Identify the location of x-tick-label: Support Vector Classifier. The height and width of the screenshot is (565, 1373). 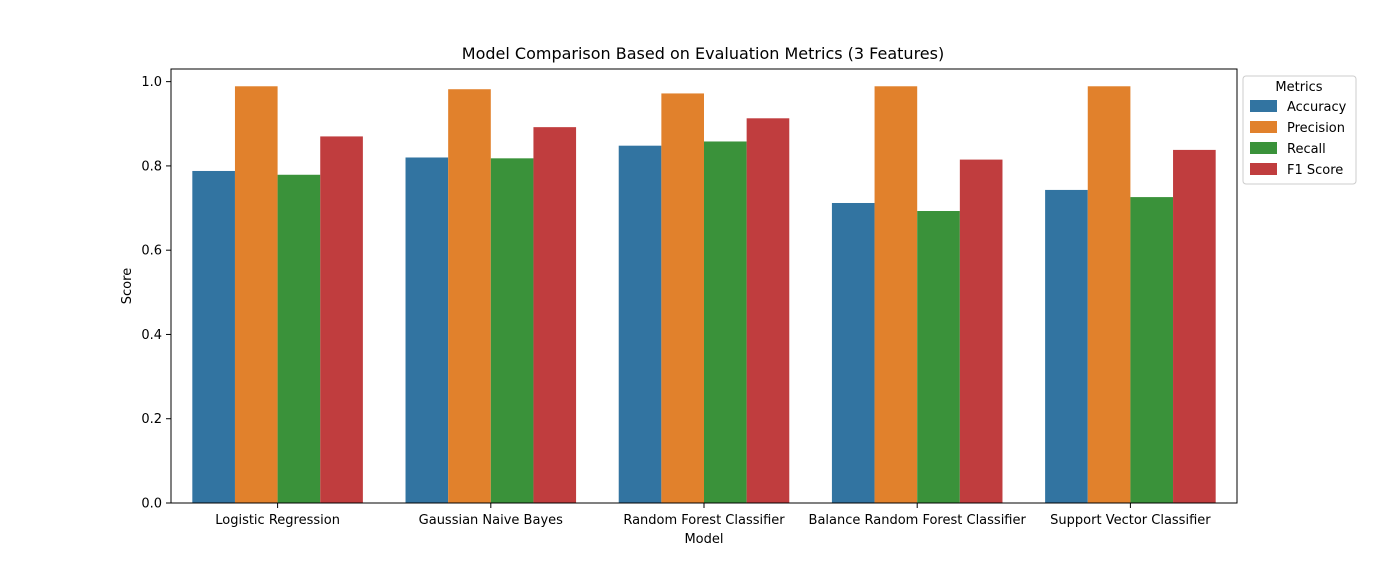
(1130, 520).